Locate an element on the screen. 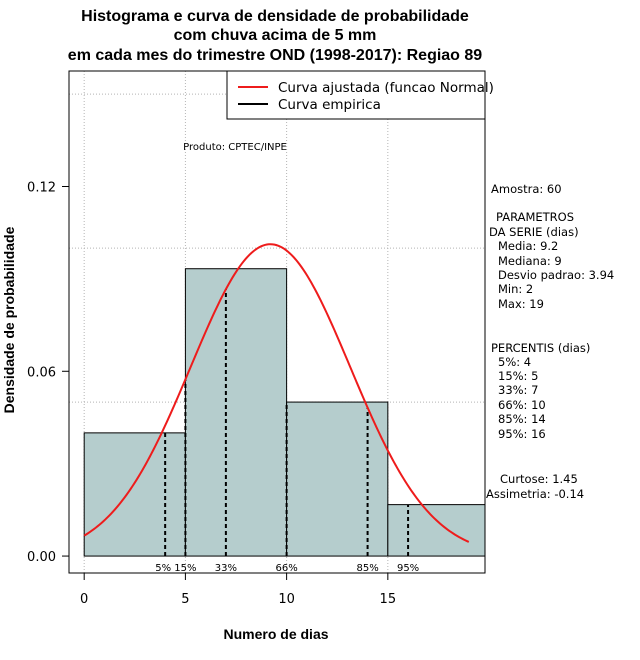 The width and height of the screenshot is (640, 660). stats-p5: 5%: 4 is located at coordinates (514, 362).